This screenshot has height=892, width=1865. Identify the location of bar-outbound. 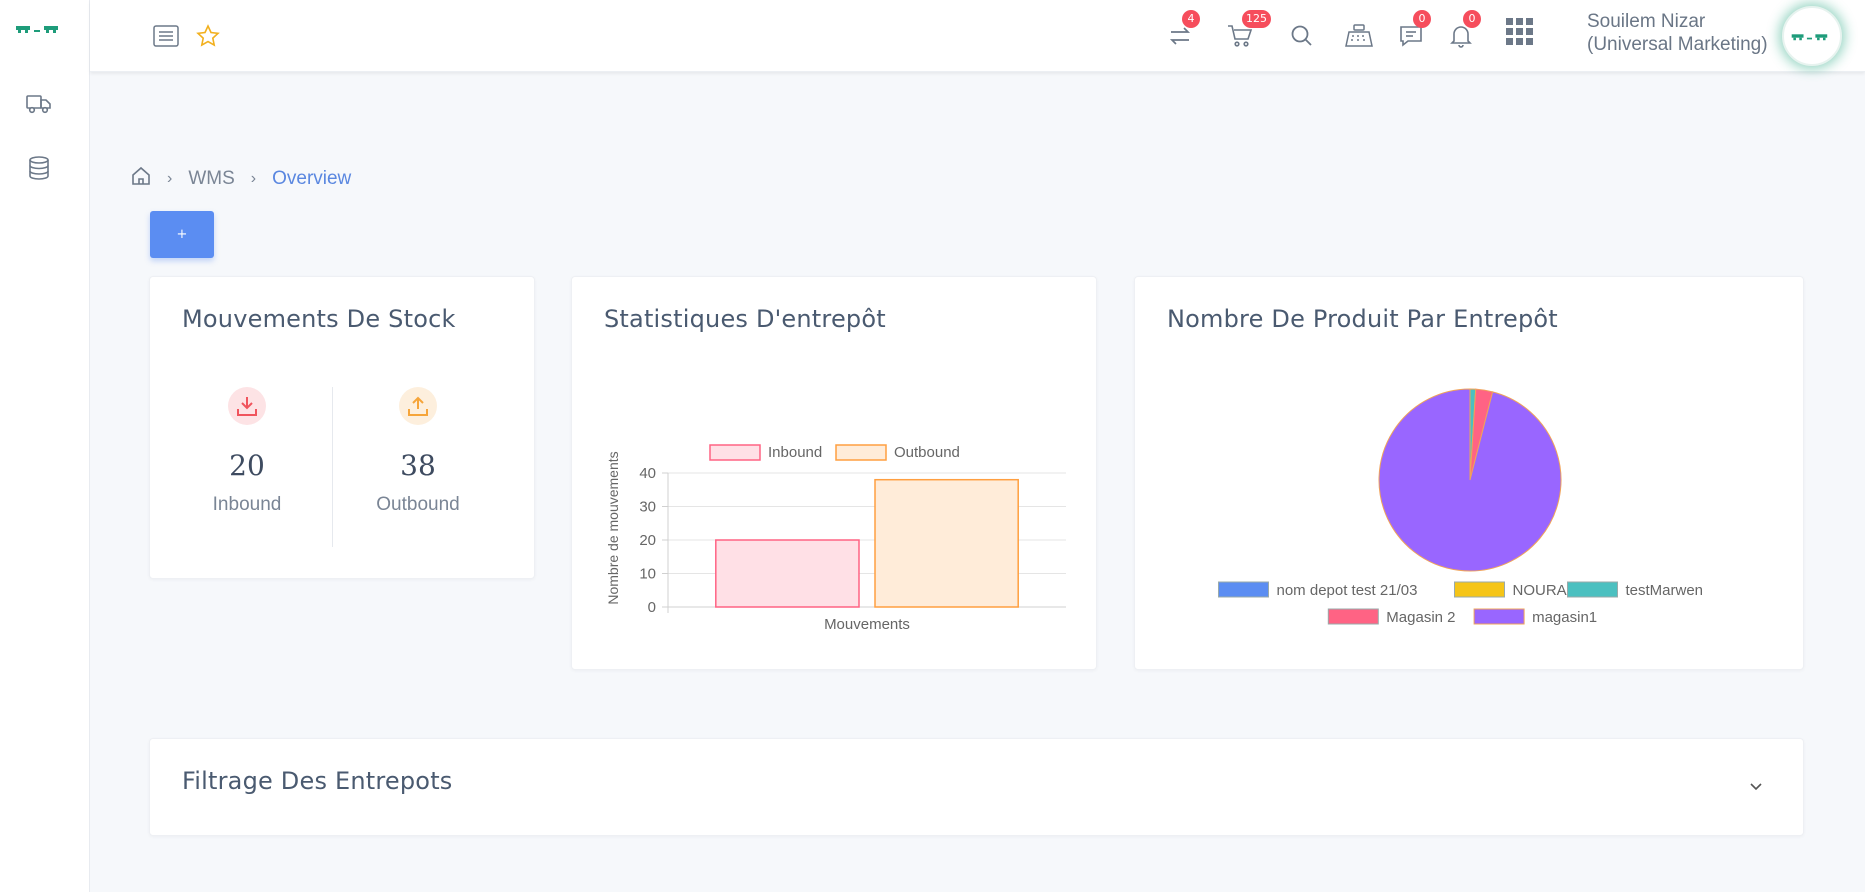
(946, 543).